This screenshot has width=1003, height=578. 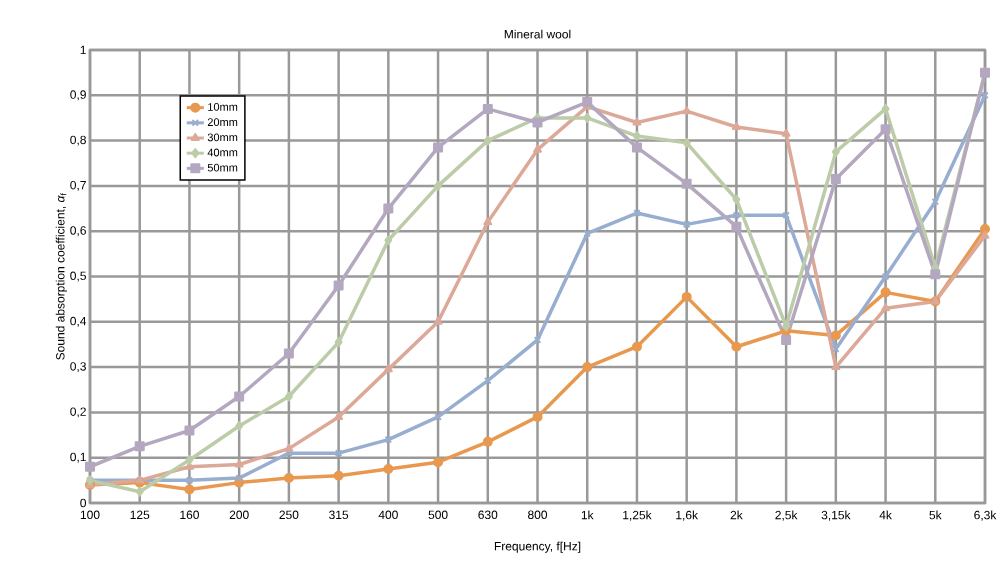 I want to click on y-tick-label: 0,6, so click(x=78, y=231).